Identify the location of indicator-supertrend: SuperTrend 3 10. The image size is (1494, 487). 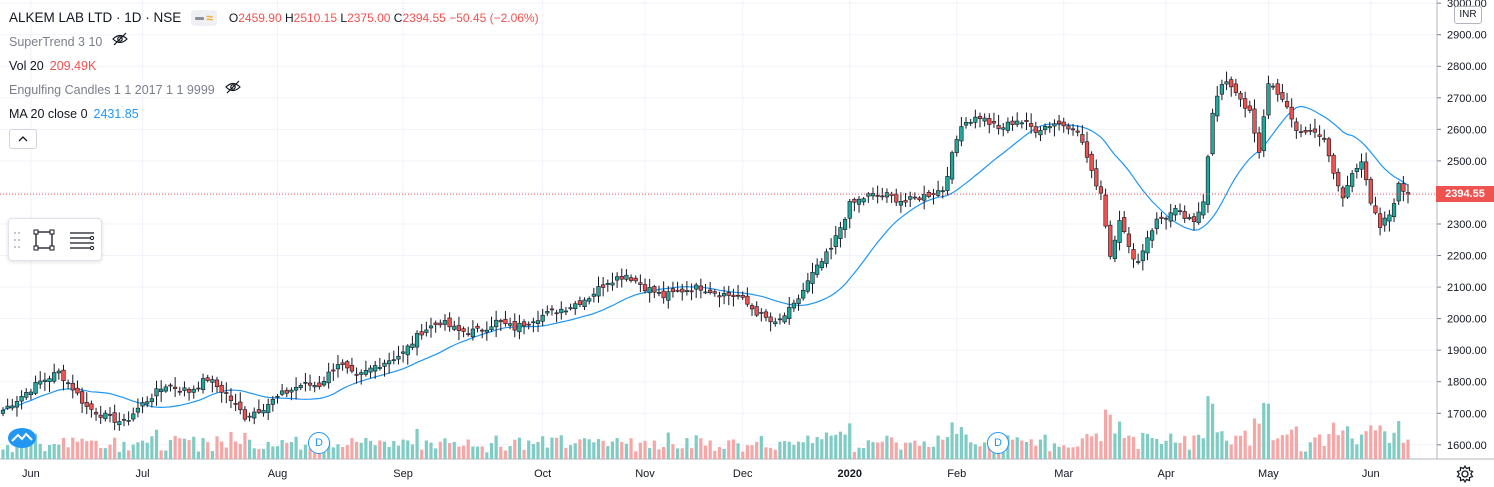
(274, 42).